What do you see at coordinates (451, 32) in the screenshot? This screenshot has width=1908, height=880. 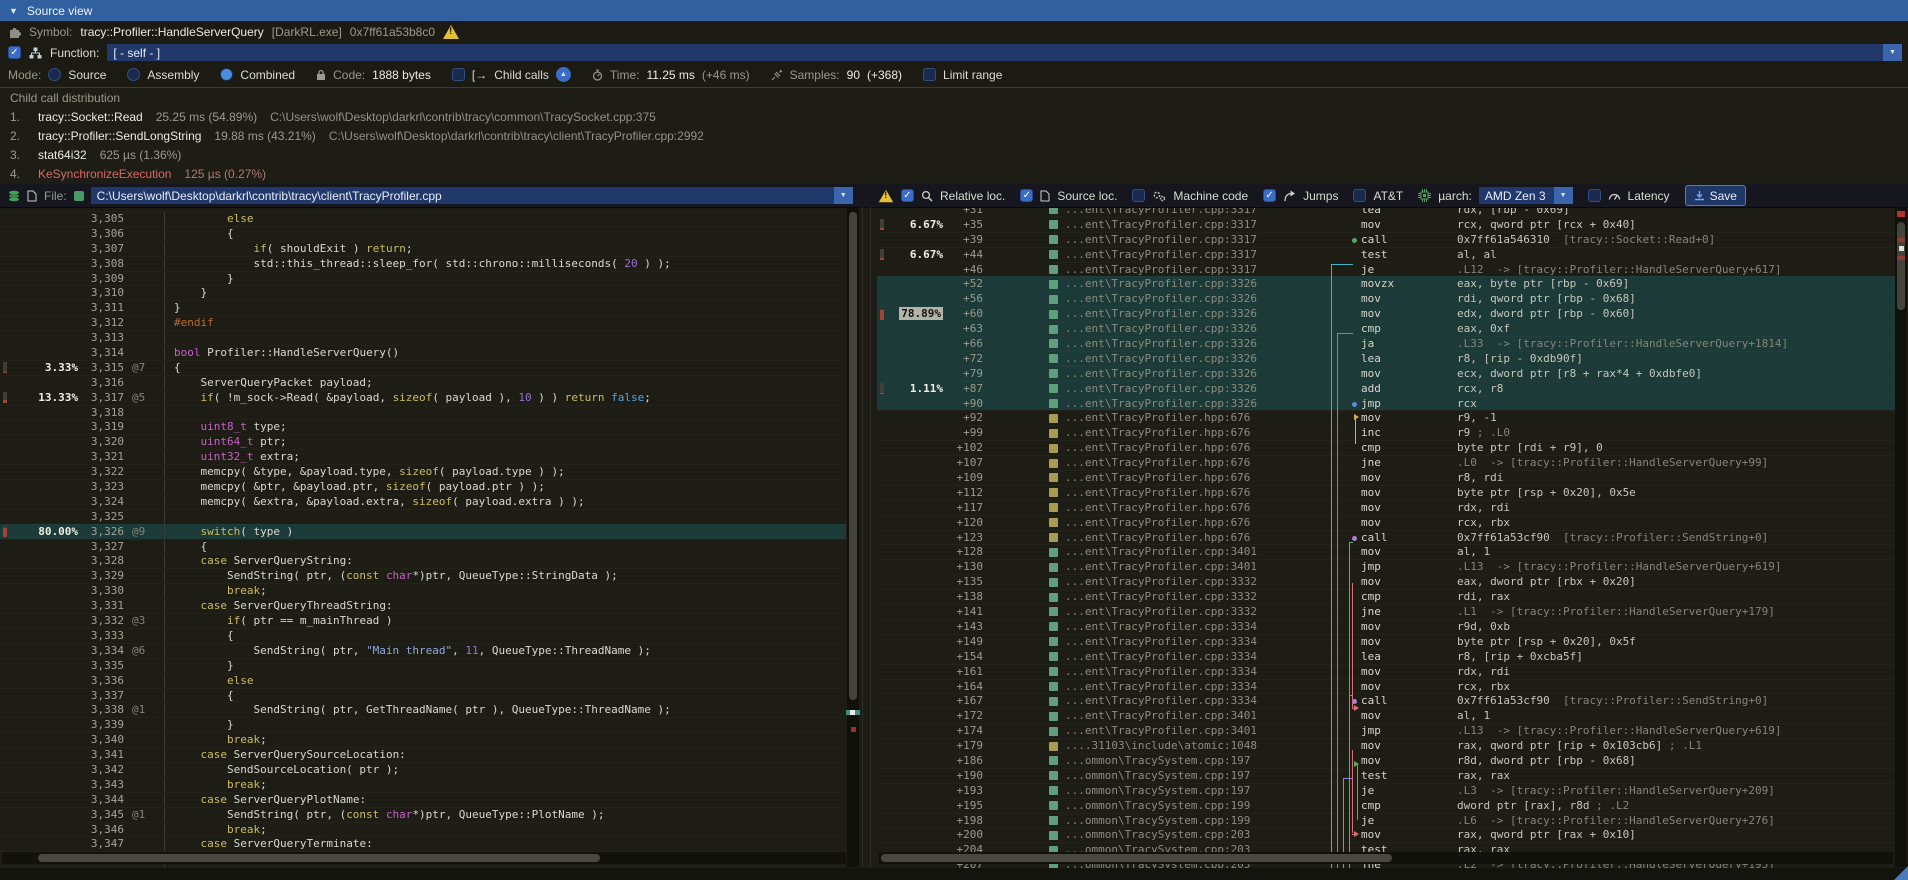 I see `warning-icon` at bounding box center [451, 32].